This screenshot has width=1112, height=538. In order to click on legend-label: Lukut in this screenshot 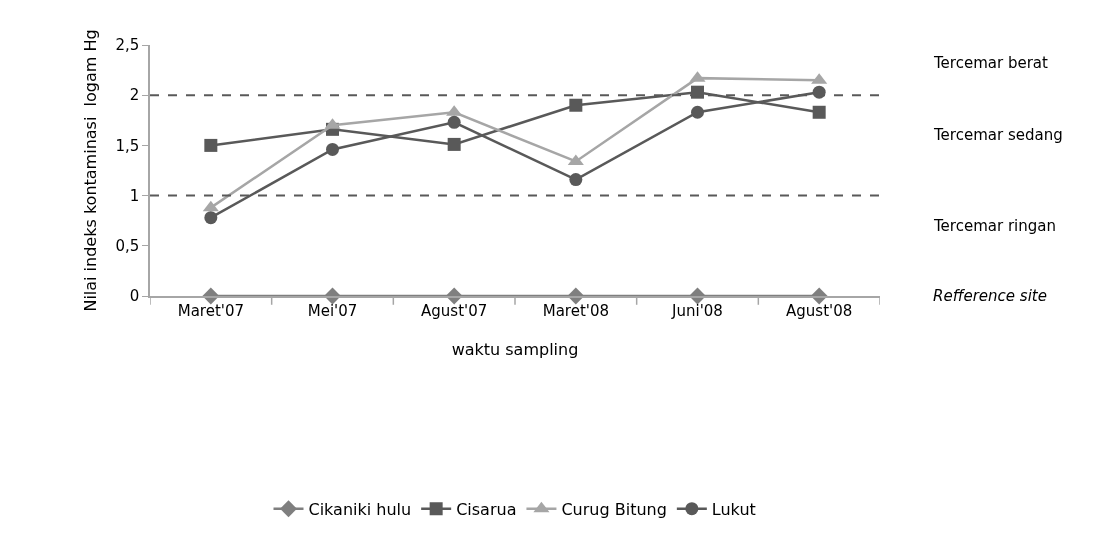, I will do `click(733, 509)`.